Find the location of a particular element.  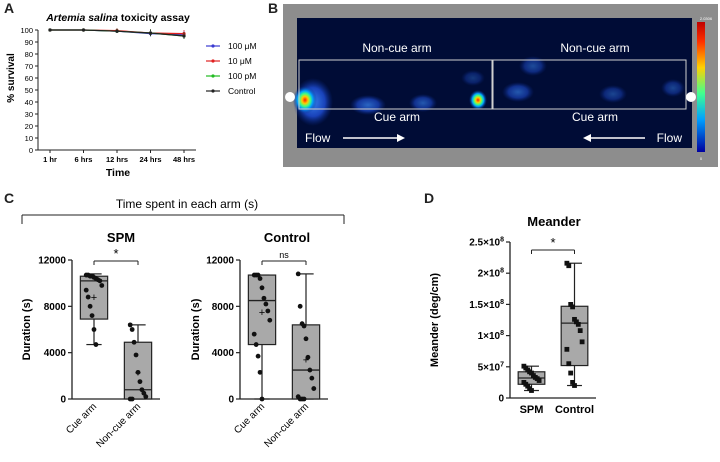

right-port-circle is located at coordinates (691, 97).